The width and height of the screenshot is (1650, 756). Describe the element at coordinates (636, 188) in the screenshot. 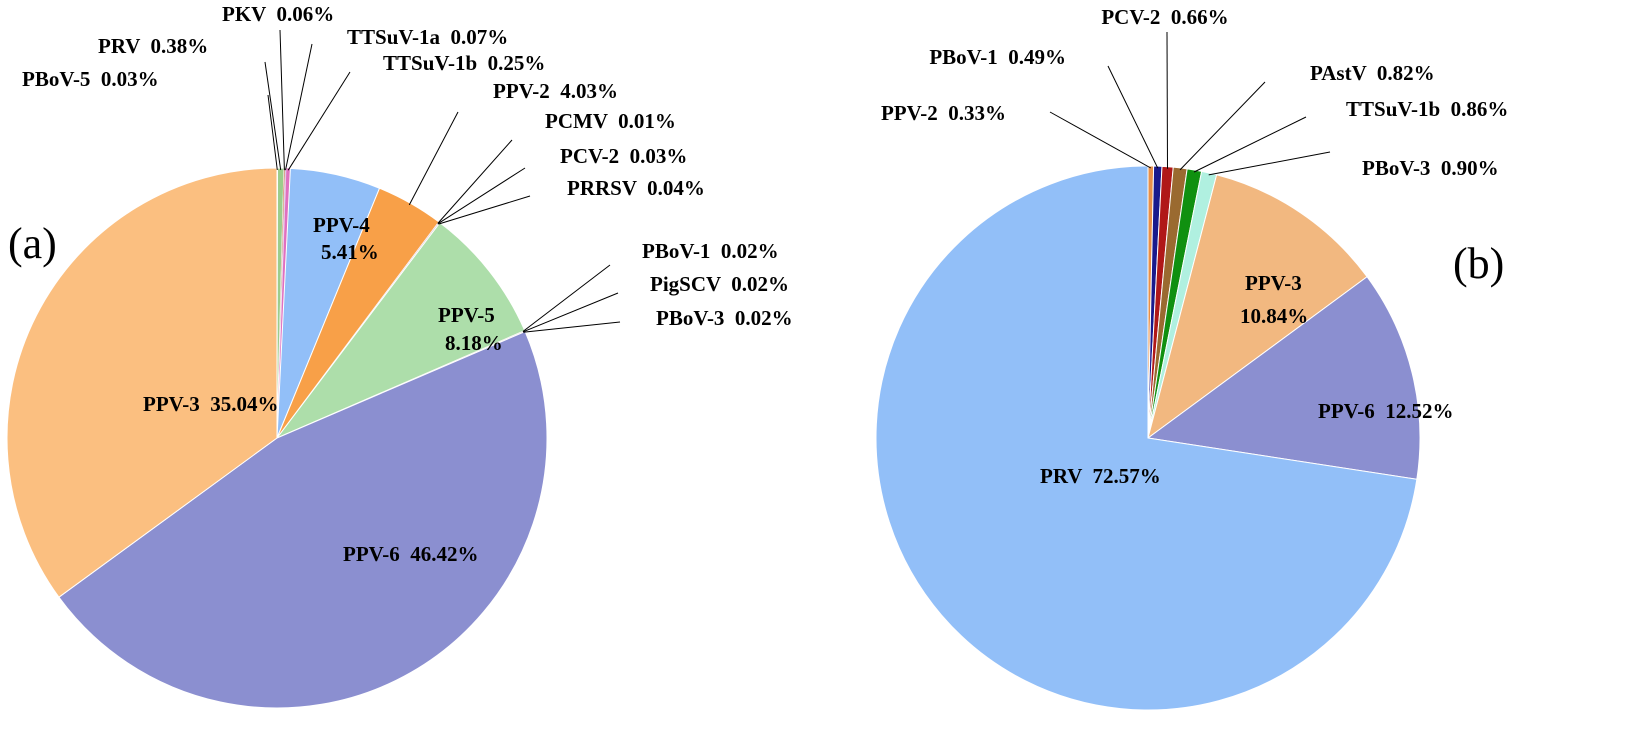

I see `slice-label-prrsv: PRRSV 0.04%` at that location.